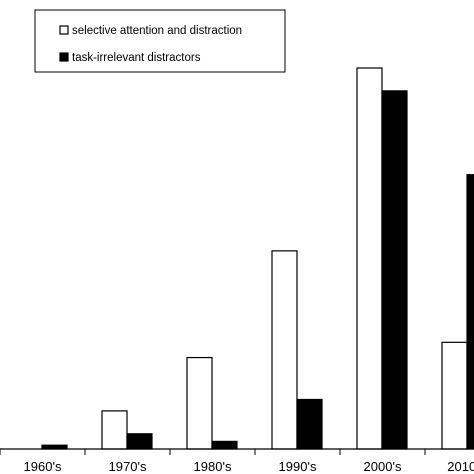  I want to click on x-tick-label-1990-s: 1990's, so click(298, 466).